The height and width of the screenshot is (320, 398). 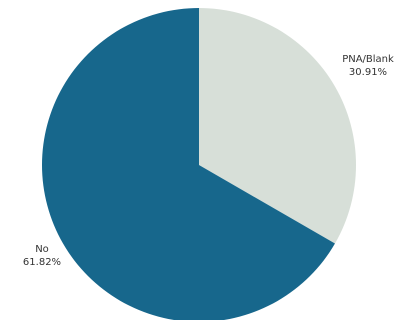 What do you see at coordinates (42, 249) in the screenshot?
I see `slice-label-no: No` at bounding box center [42, 249].